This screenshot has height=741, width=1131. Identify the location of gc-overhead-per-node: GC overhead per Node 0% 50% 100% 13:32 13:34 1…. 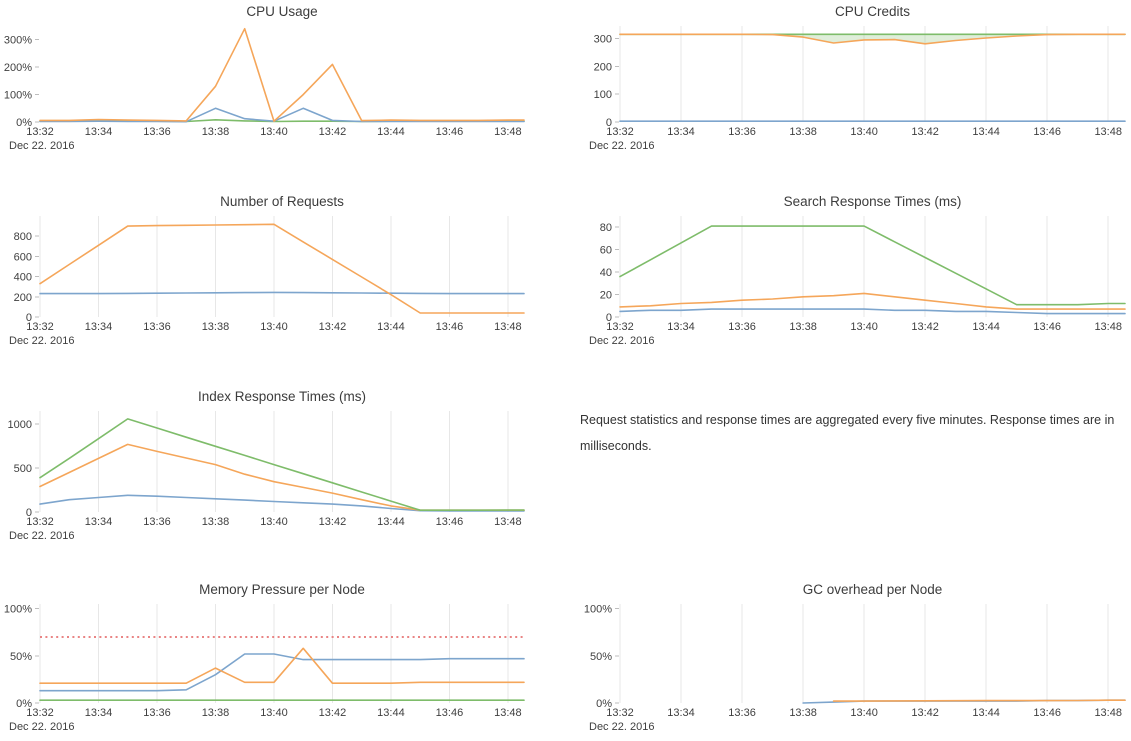
(855, 659).